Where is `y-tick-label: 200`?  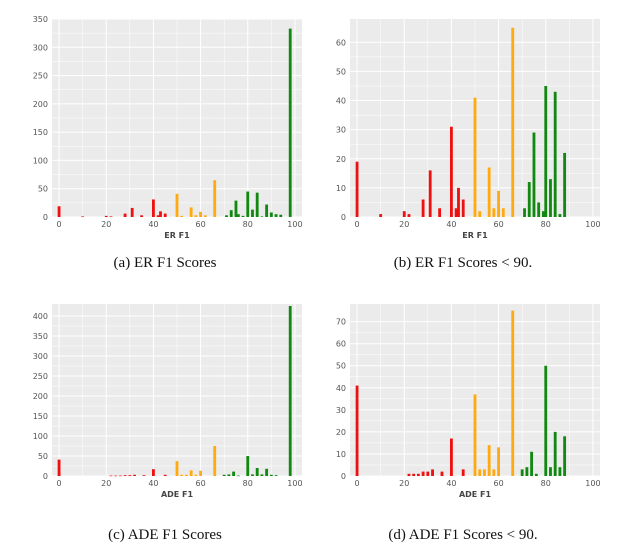 y-tick-label: 200 is located at coordinates (40, 396).